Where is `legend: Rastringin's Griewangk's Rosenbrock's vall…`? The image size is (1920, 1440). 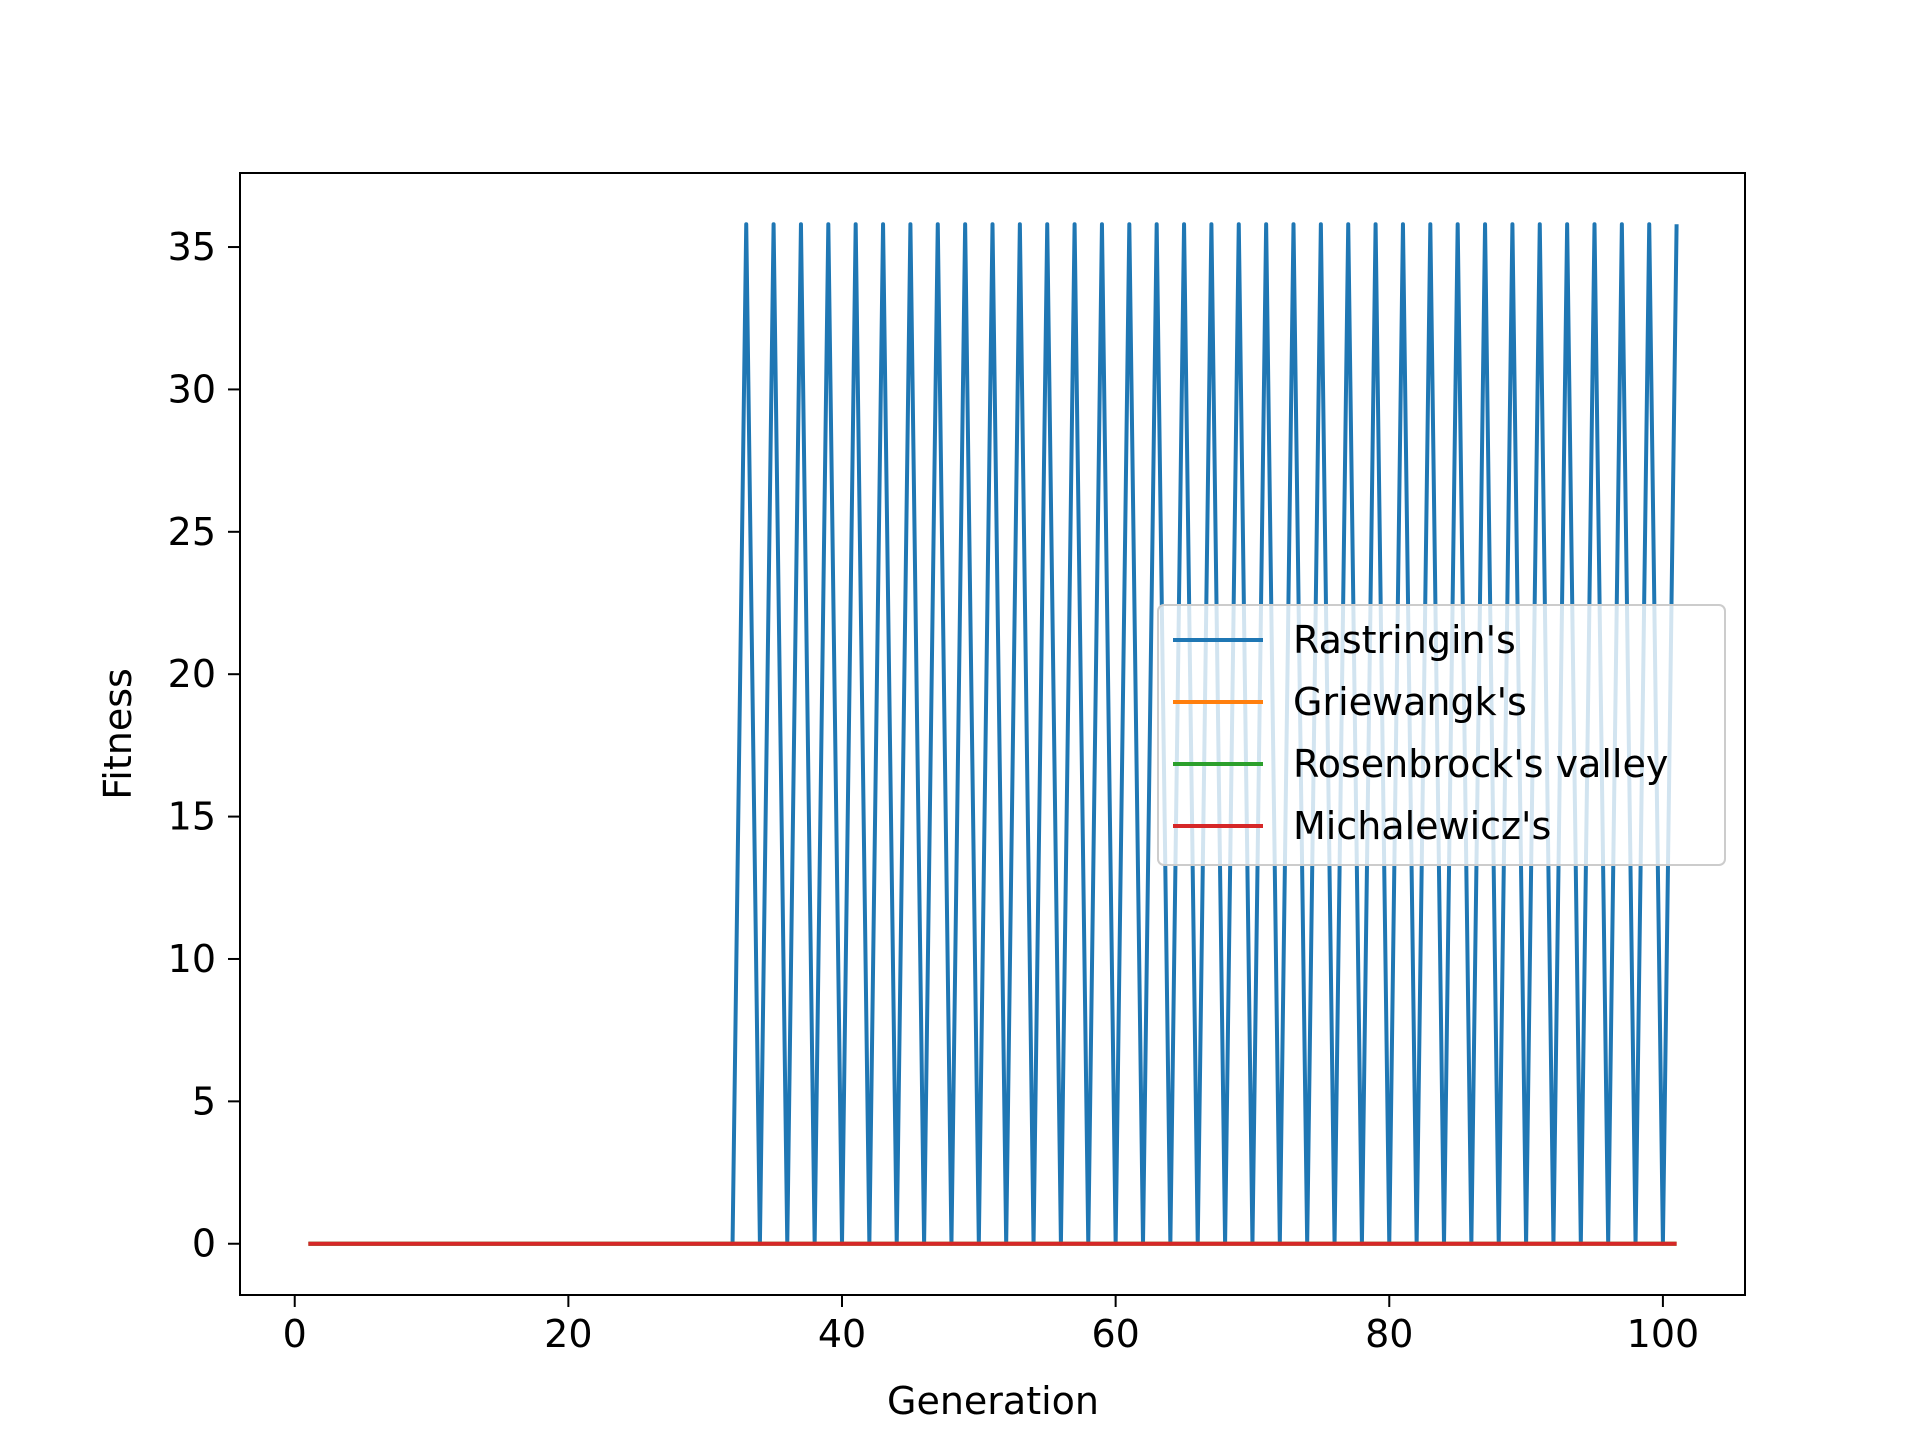 legend: Rastringin's Griewangk's Rosenbrock's vall… is located at coordinates (1441, 735).